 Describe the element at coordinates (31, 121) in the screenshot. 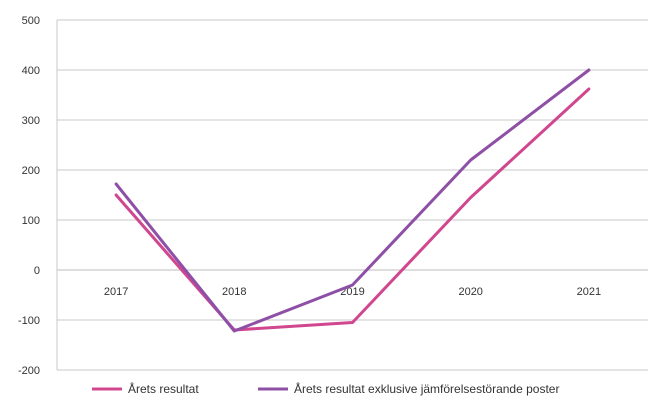

I see `y-tick-label: 300` at that location.